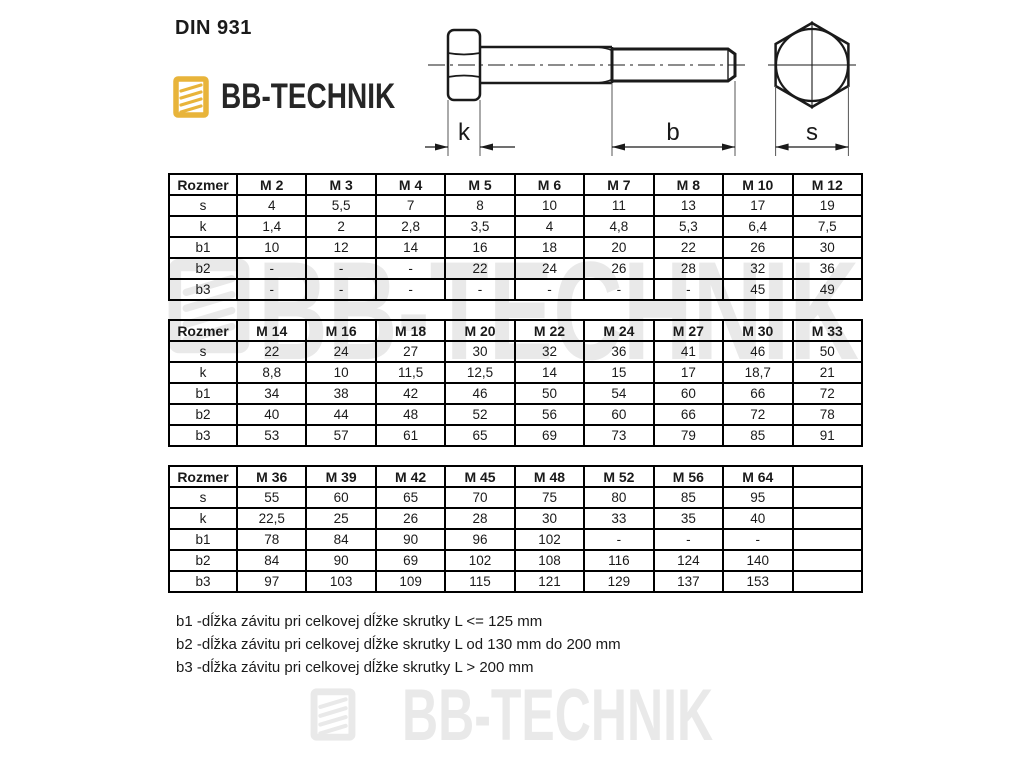 The image size is (1024, 768). I want to click on dimension-value: 18,7, so click(758, 372).